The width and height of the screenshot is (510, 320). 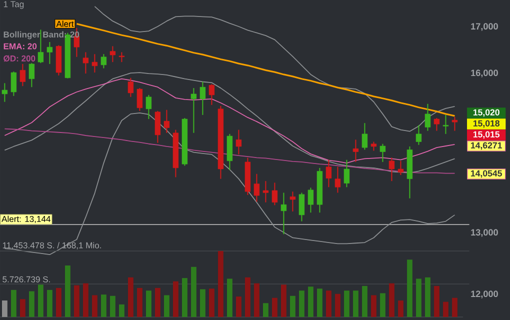 I want to click on text: 14,0545, so click(x=486, y=174).